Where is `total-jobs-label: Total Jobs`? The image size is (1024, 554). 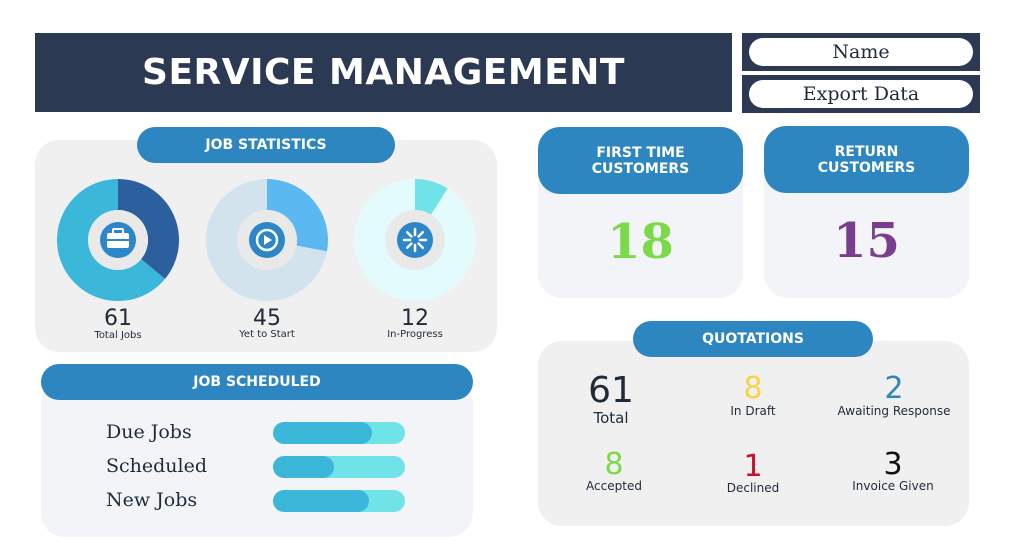 total-jobs-label: Total Jobs is located at coordinates (118, 335).